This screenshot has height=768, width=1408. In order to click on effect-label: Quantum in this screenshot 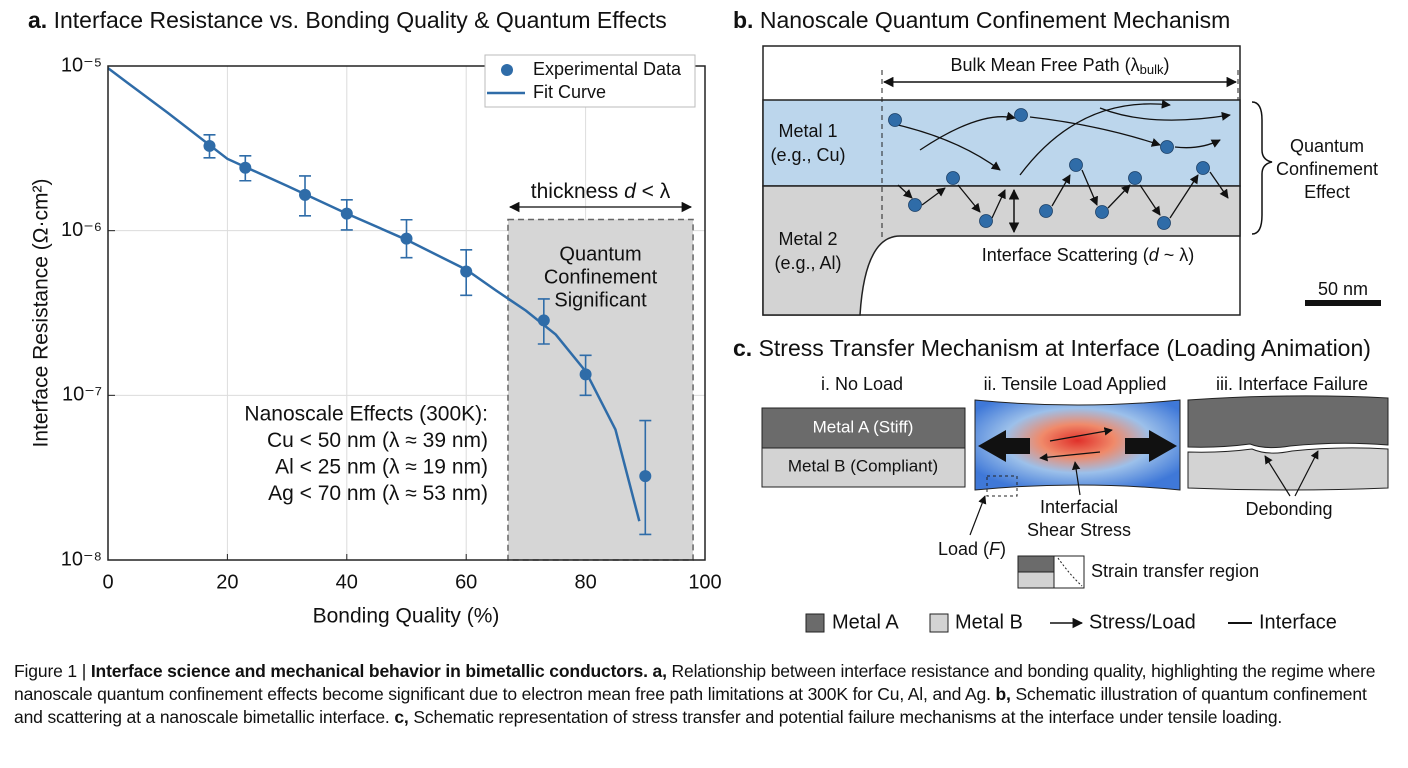, I will do `click(1327, 146)`.